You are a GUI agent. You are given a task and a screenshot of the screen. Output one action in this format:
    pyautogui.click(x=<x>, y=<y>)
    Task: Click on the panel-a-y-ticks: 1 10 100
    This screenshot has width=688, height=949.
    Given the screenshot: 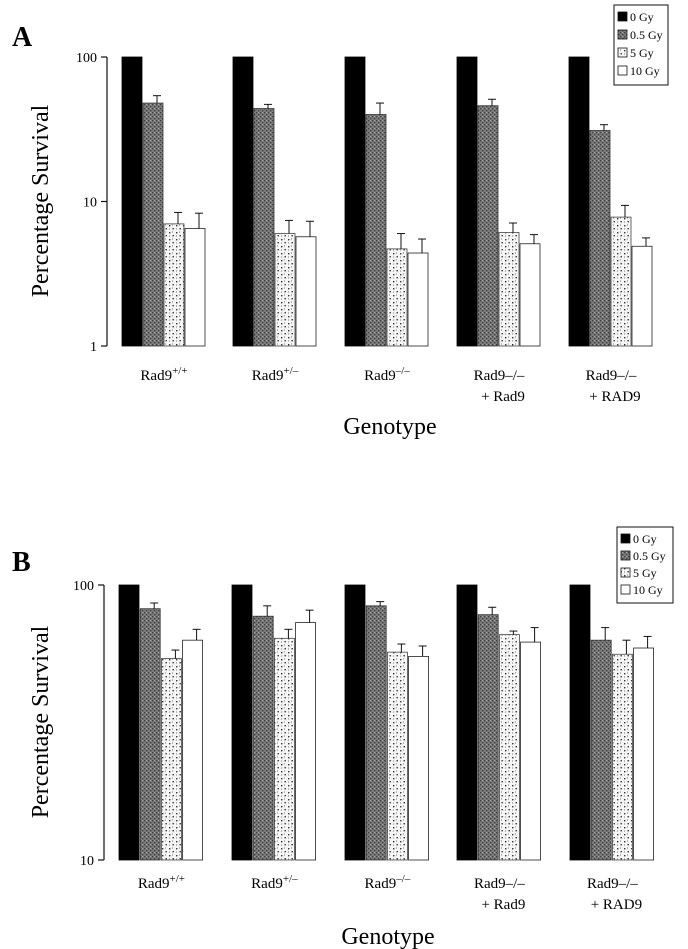 What is the action you would take?
    pyautogui.click(x=91, y=203)
    